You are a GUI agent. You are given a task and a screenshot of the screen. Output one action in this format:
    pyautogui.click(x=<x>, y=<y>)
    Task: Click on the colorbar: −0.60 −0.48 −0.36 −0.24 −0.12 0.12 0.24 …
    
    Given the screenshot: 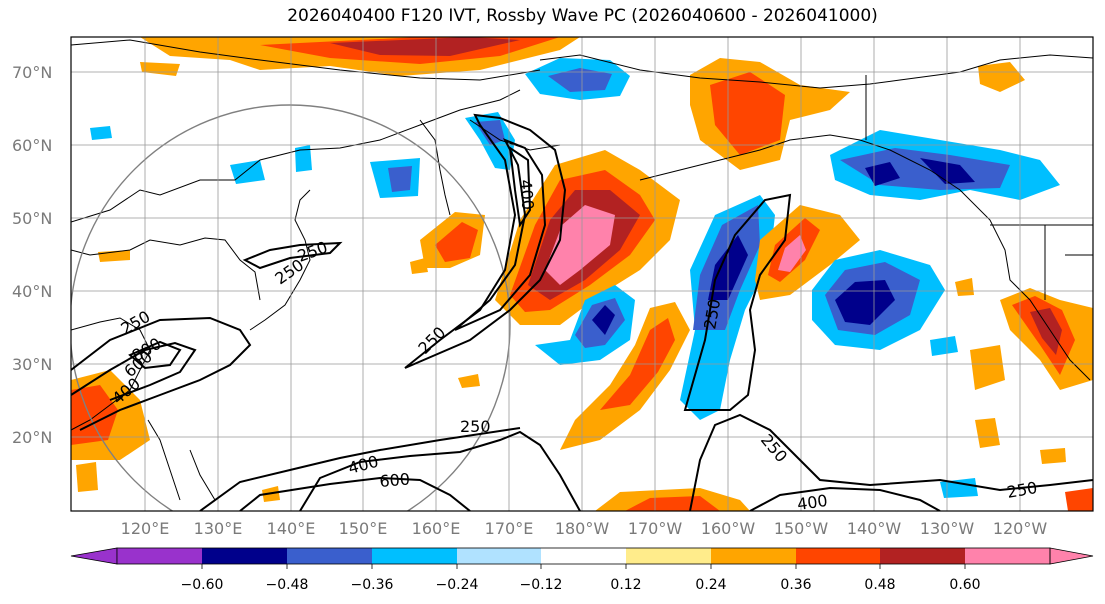 What is the action you would take?
    pyautogui.click(x=582, y=570)
    